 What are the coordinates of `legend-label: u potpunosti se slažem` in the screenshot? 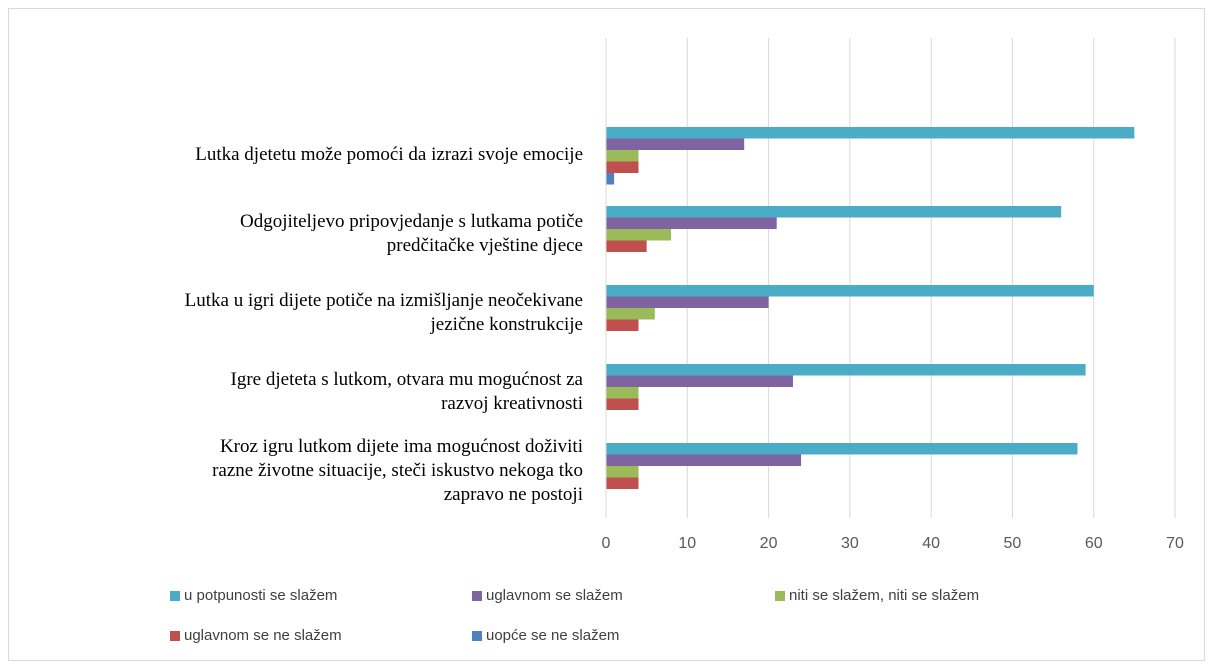 It's located at (260, 595).